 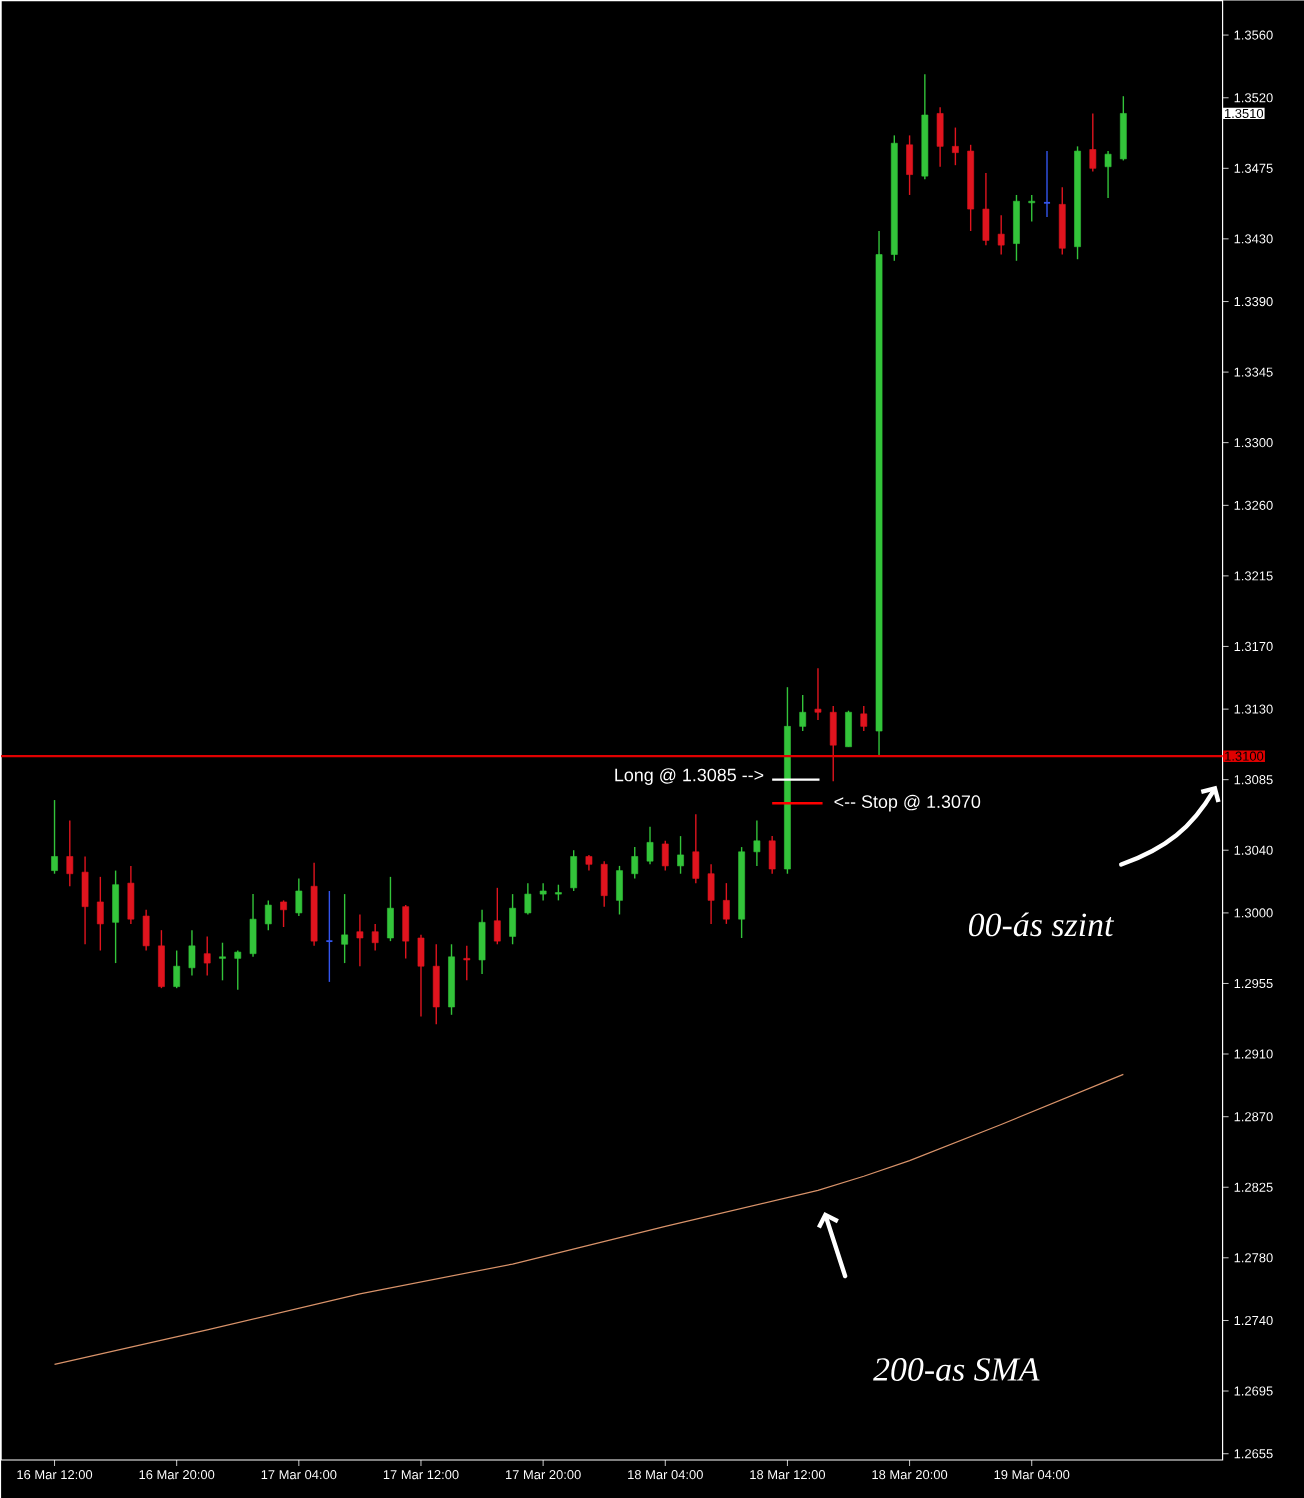 I want to click on annotation: <-- Stop @ 1.3070, so click(x=907, y=803).